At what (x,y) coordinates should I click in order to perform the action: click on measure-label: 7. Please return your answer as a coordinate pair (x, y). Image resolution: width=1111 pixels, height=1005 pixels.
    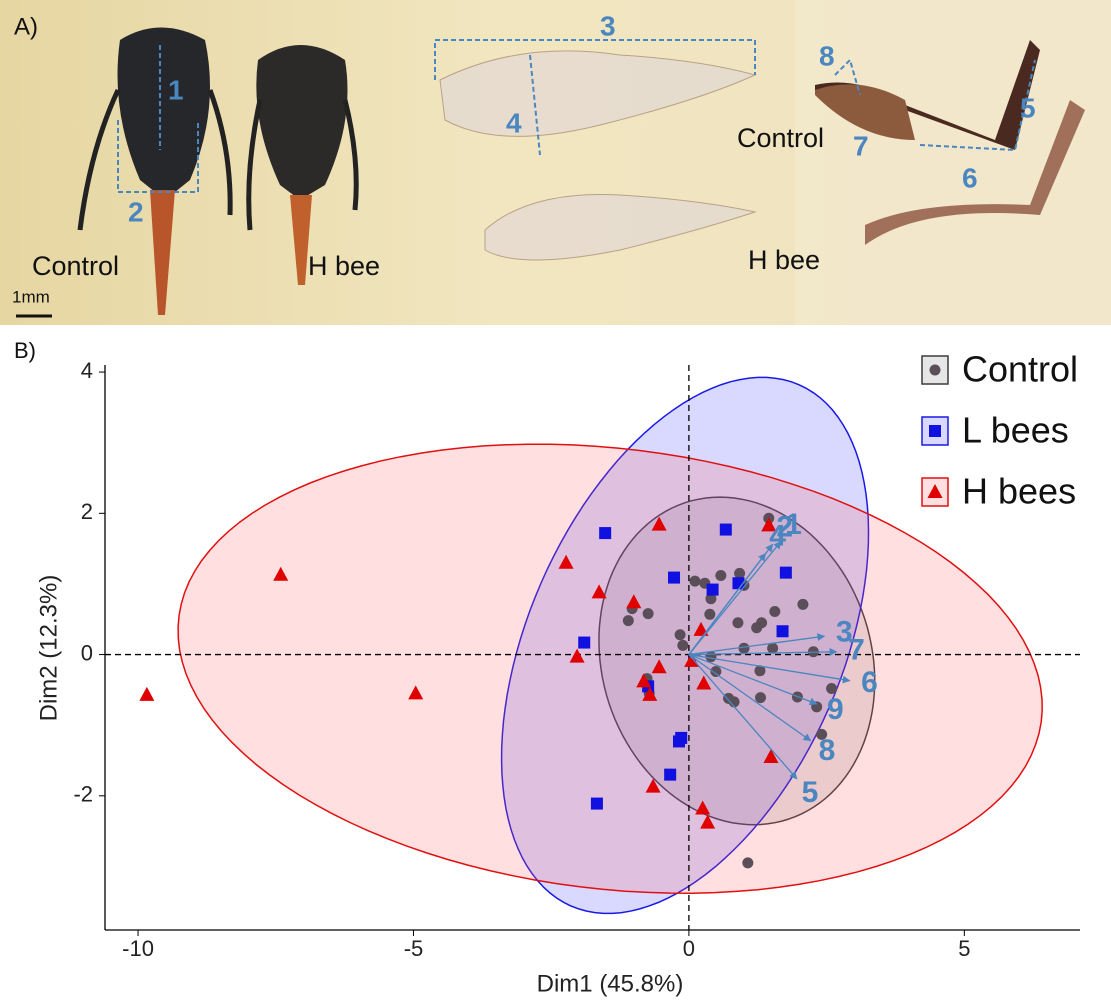
    Looking at the image, I should click on (861, 145).